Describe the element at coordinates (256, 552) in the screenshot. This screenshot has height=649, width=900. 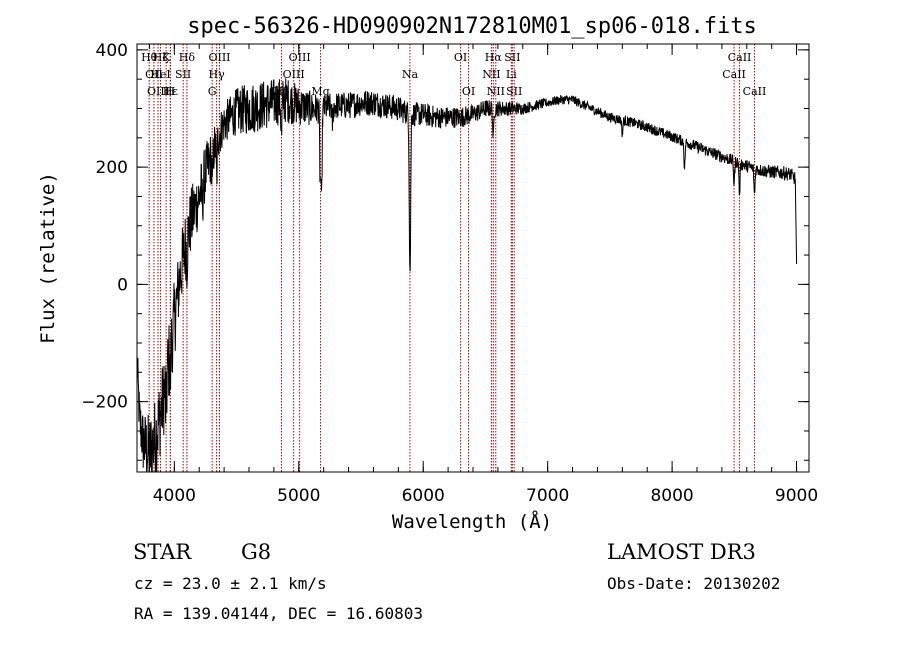
I see `object-subclass: G8` at that location.